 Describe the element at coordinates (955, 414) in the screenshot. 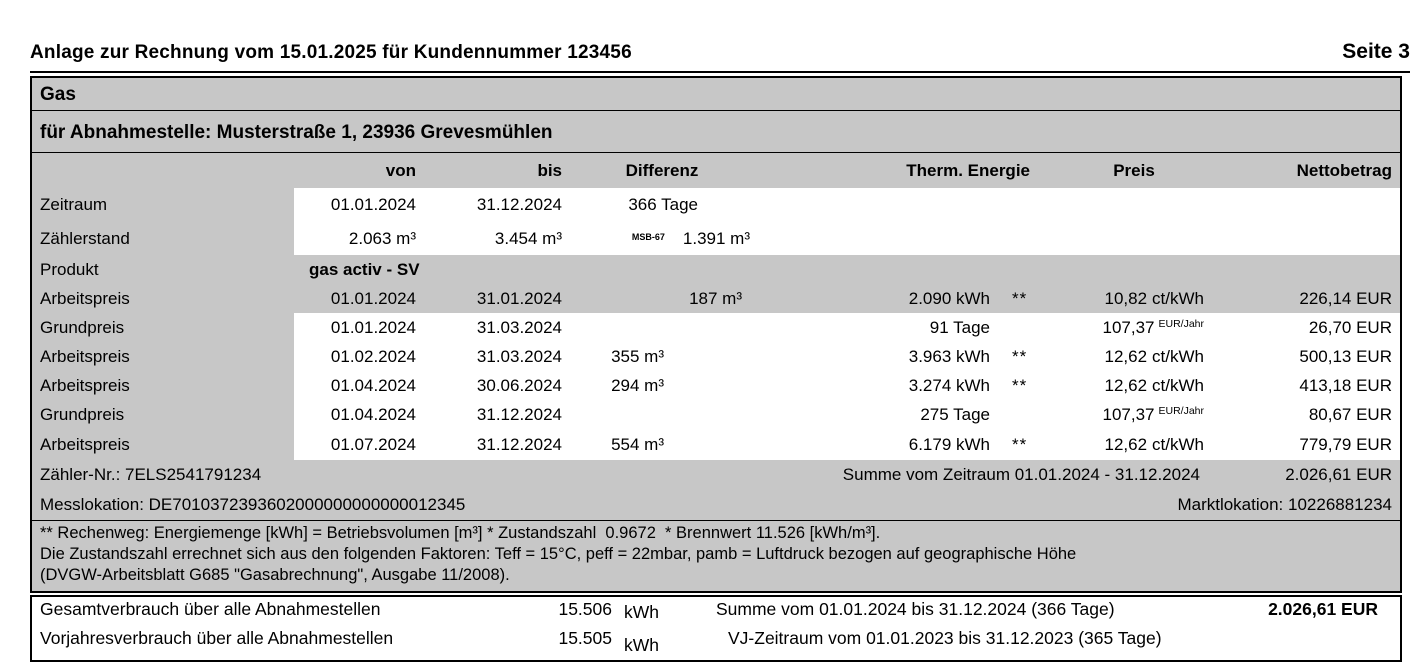

I see `cell-tage: 275 Tage` at that location.